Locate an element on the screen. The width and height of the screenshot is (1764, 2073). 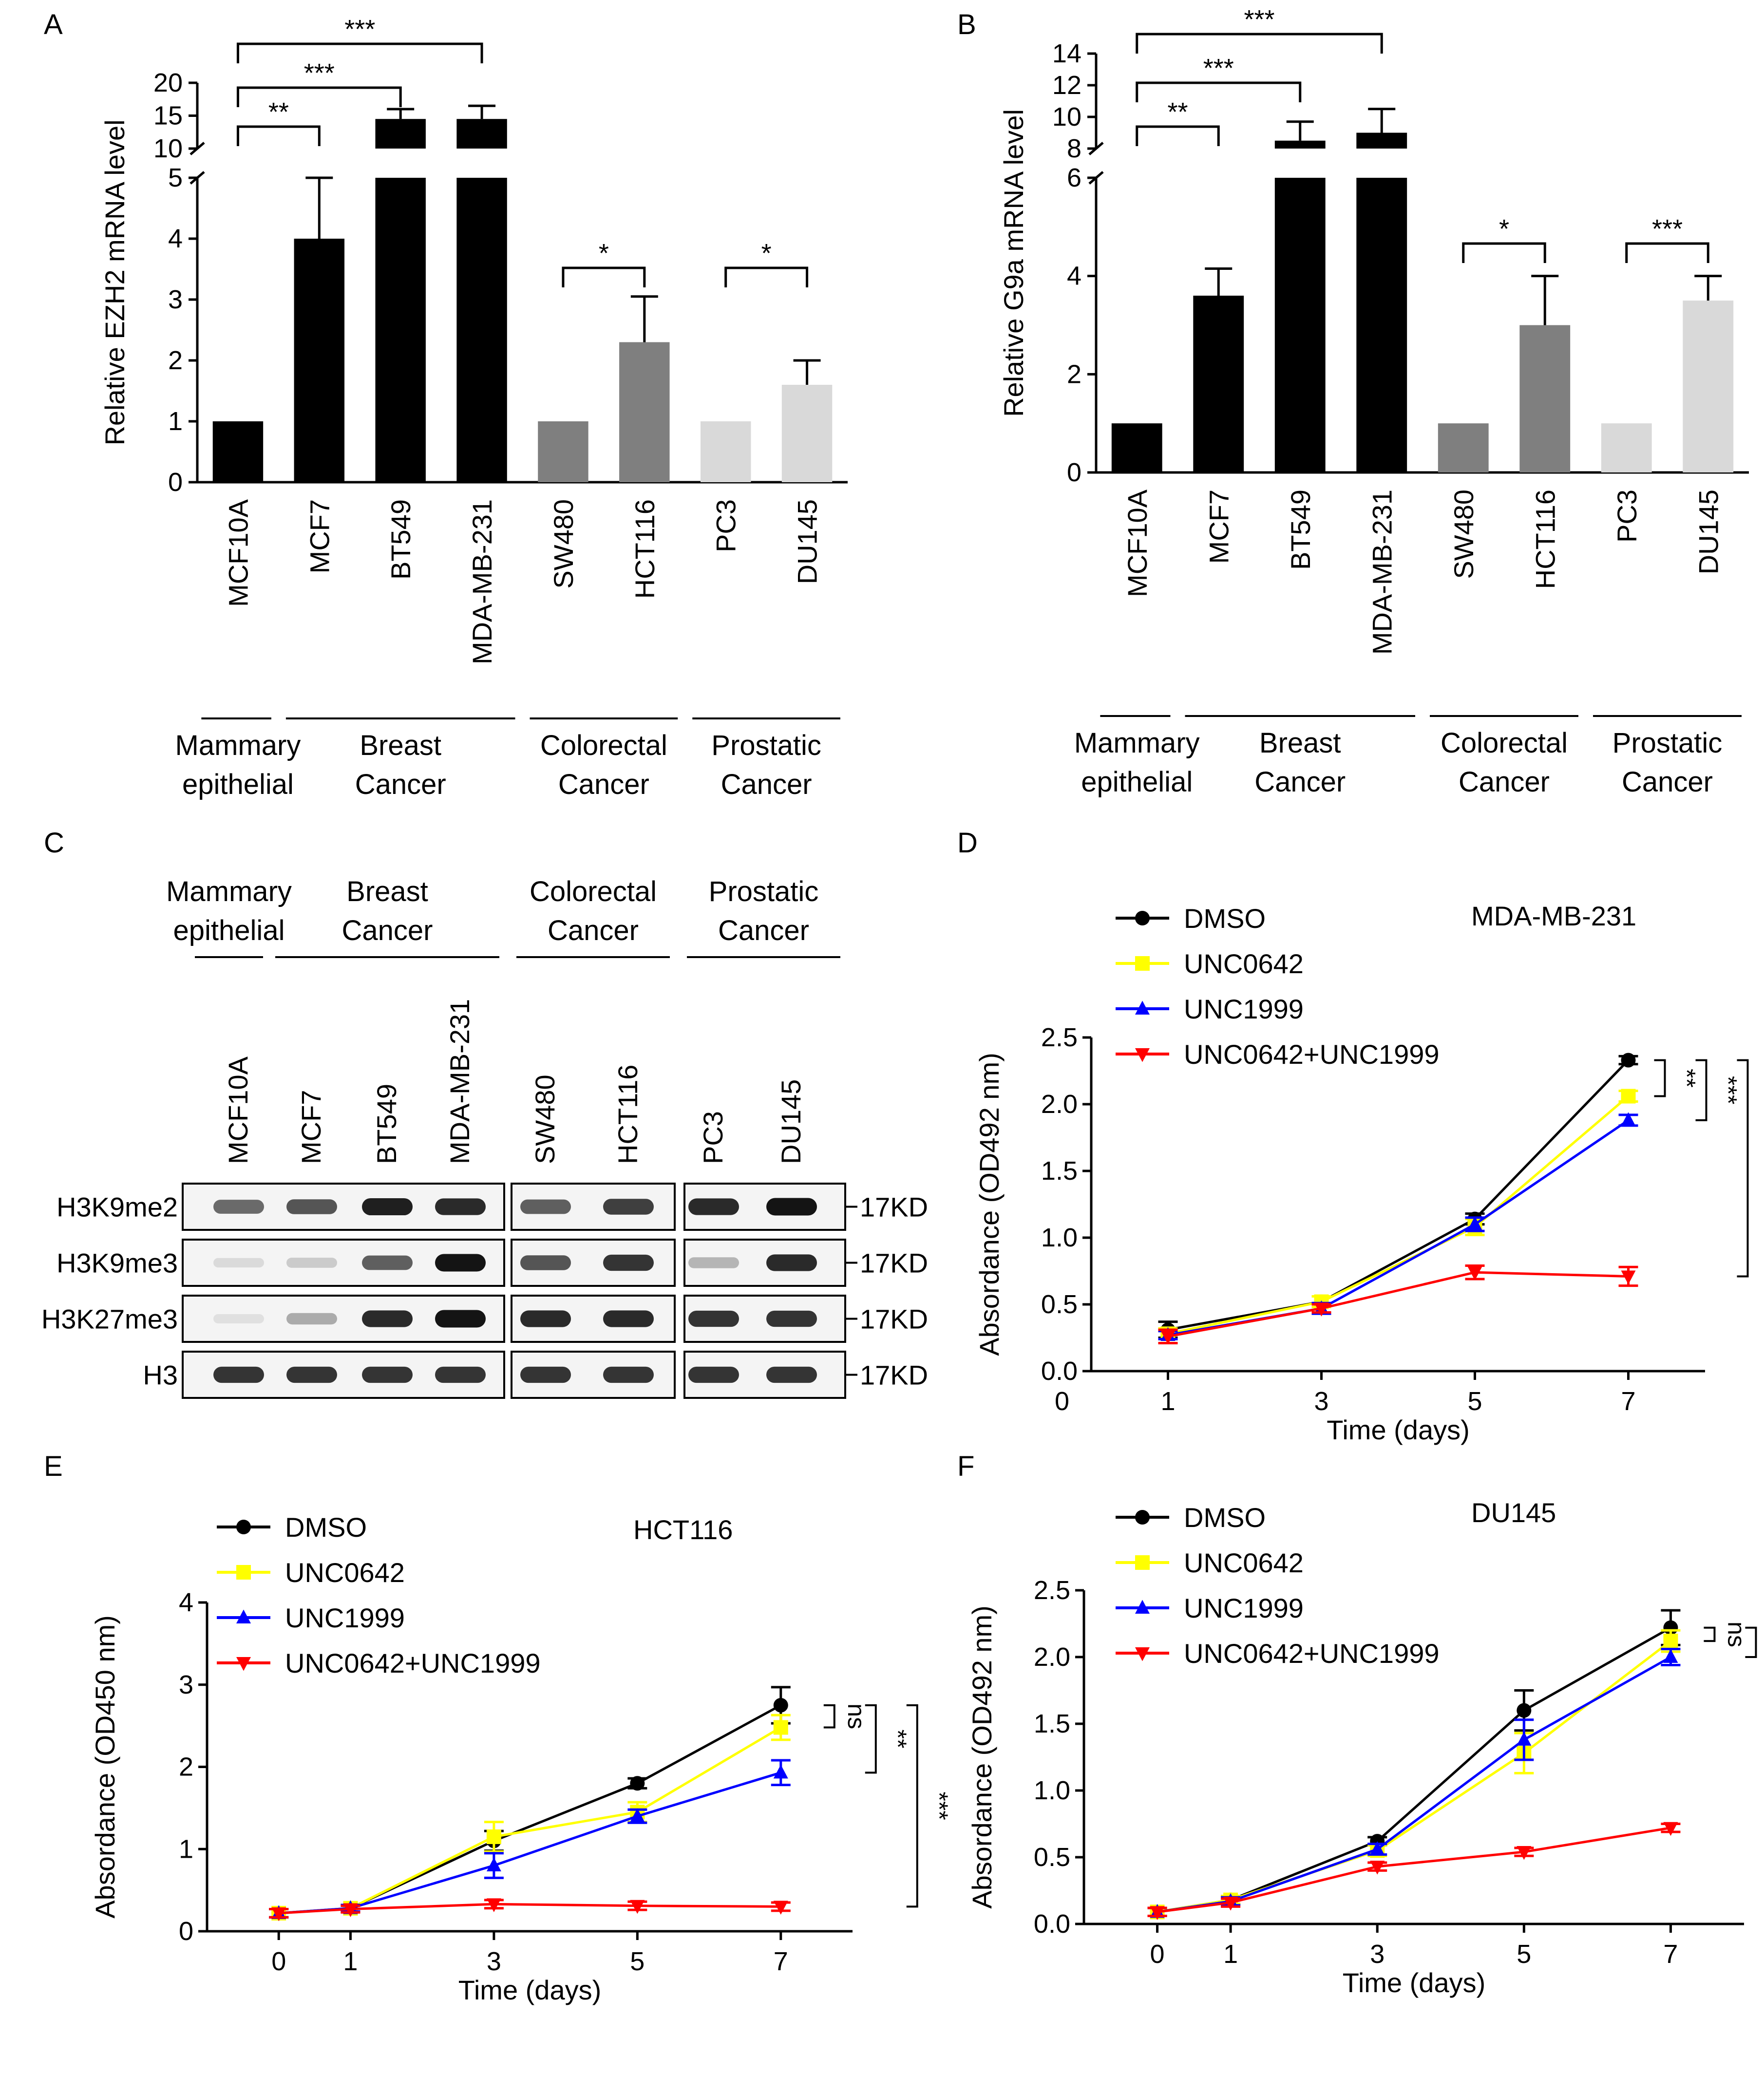
category-label: MCF7 is located at coordinates (319, 536).